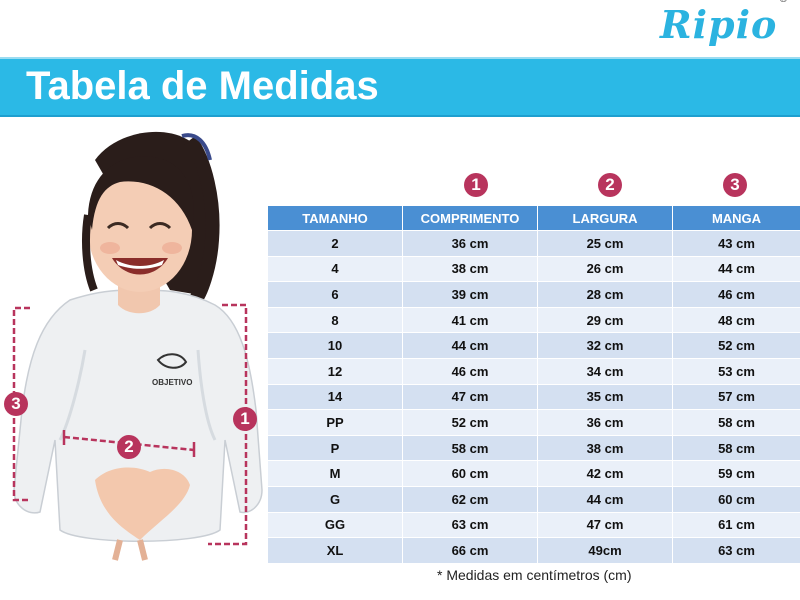 Image resolution: width=800 pixels, height=600 pixels. I want to click on header-comprimento: COMPRIMENTO, so click(470, 218).